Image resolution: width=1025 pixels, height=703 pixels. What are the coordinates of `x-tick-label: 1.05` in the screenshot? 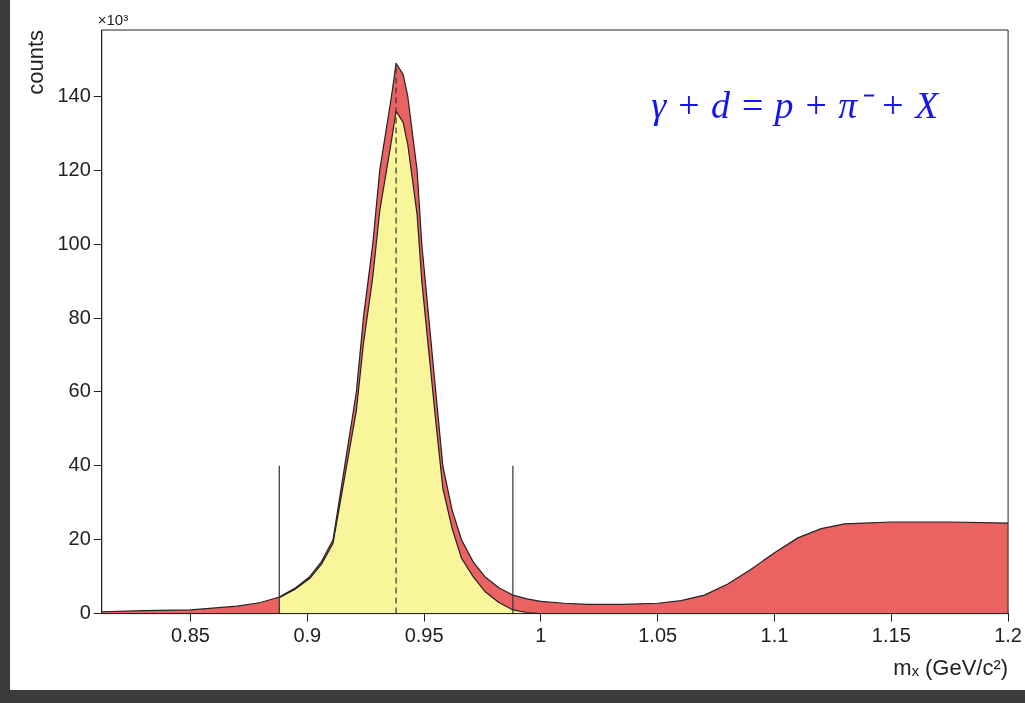 It's located at (658, 635).